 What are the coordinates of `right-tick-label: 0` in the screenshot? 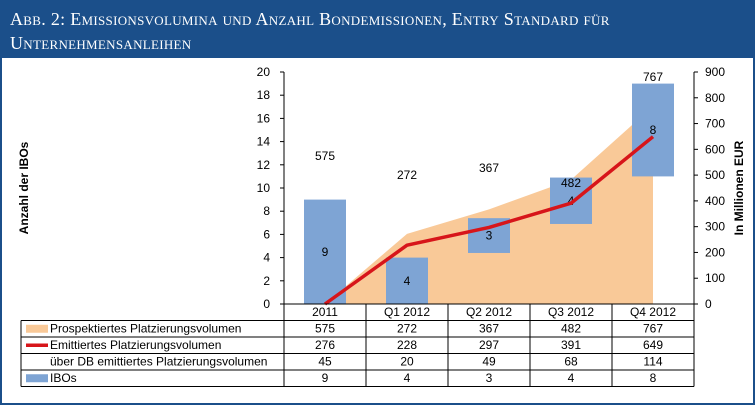 It's located at (708, 304).